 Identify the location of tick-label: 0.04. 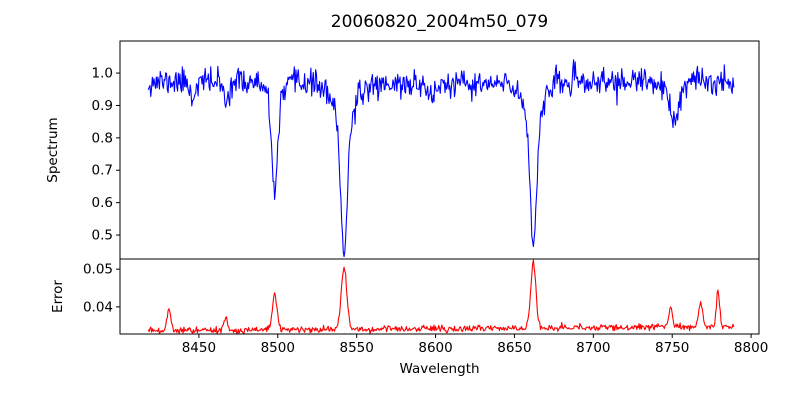
(98, 307).